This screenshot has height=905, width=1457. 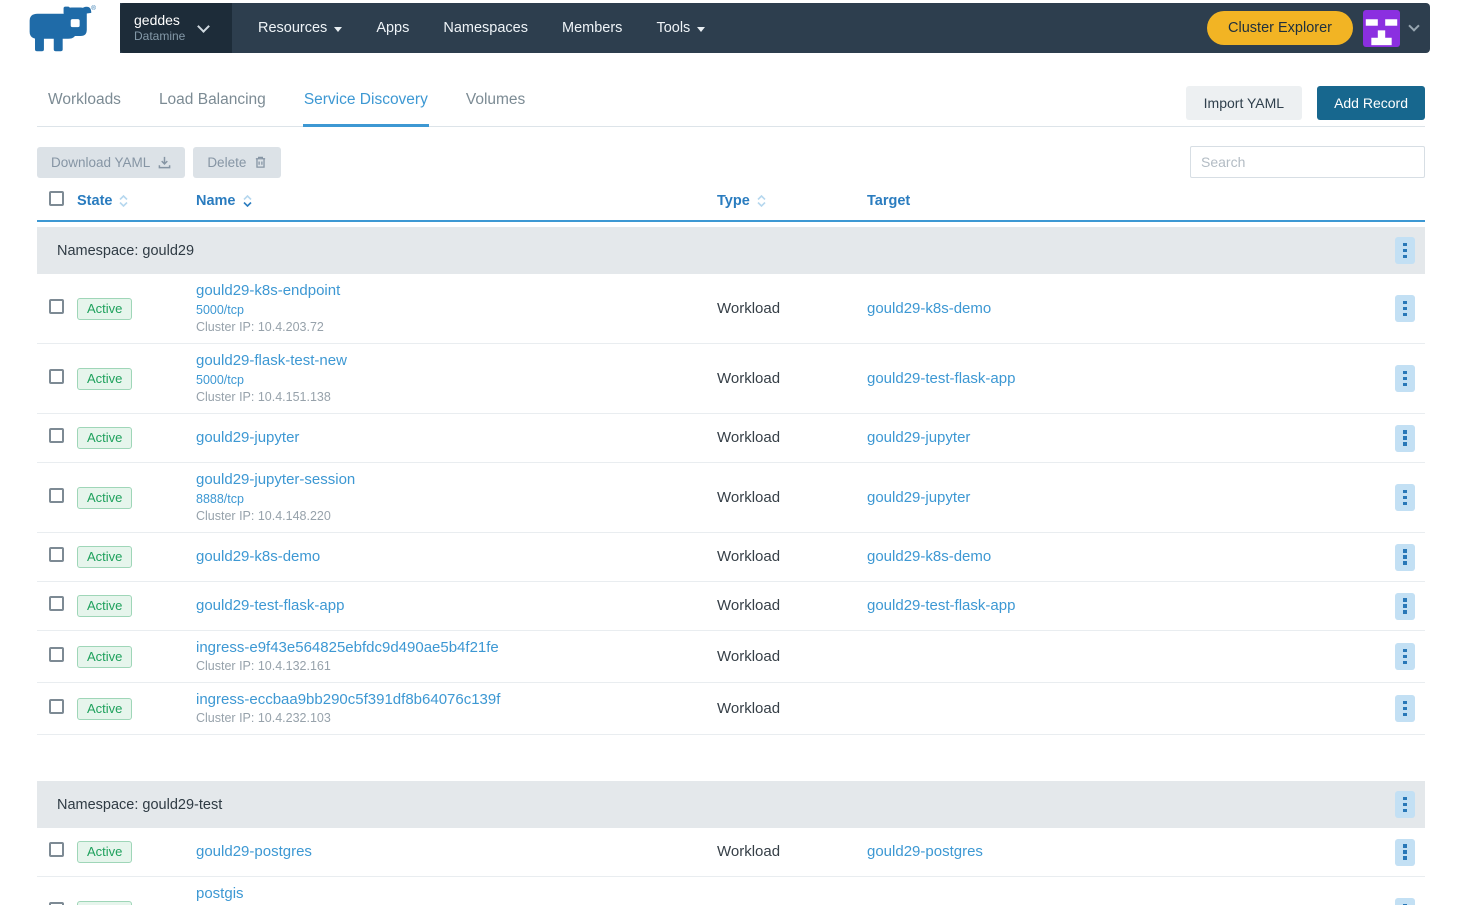 I want to click on cluster-name: geddes, so click(x=157, y=19).